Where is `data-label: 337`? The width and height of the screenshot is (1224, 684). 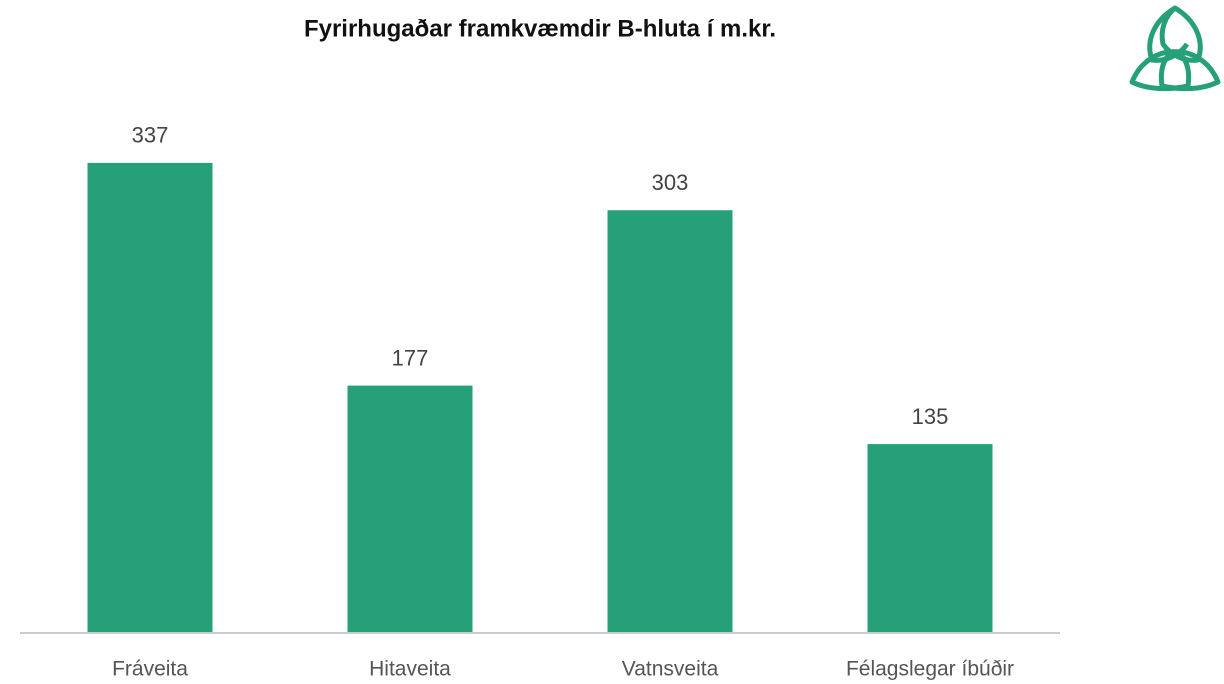 data-label: 337 is located at coordinates (150, 135).